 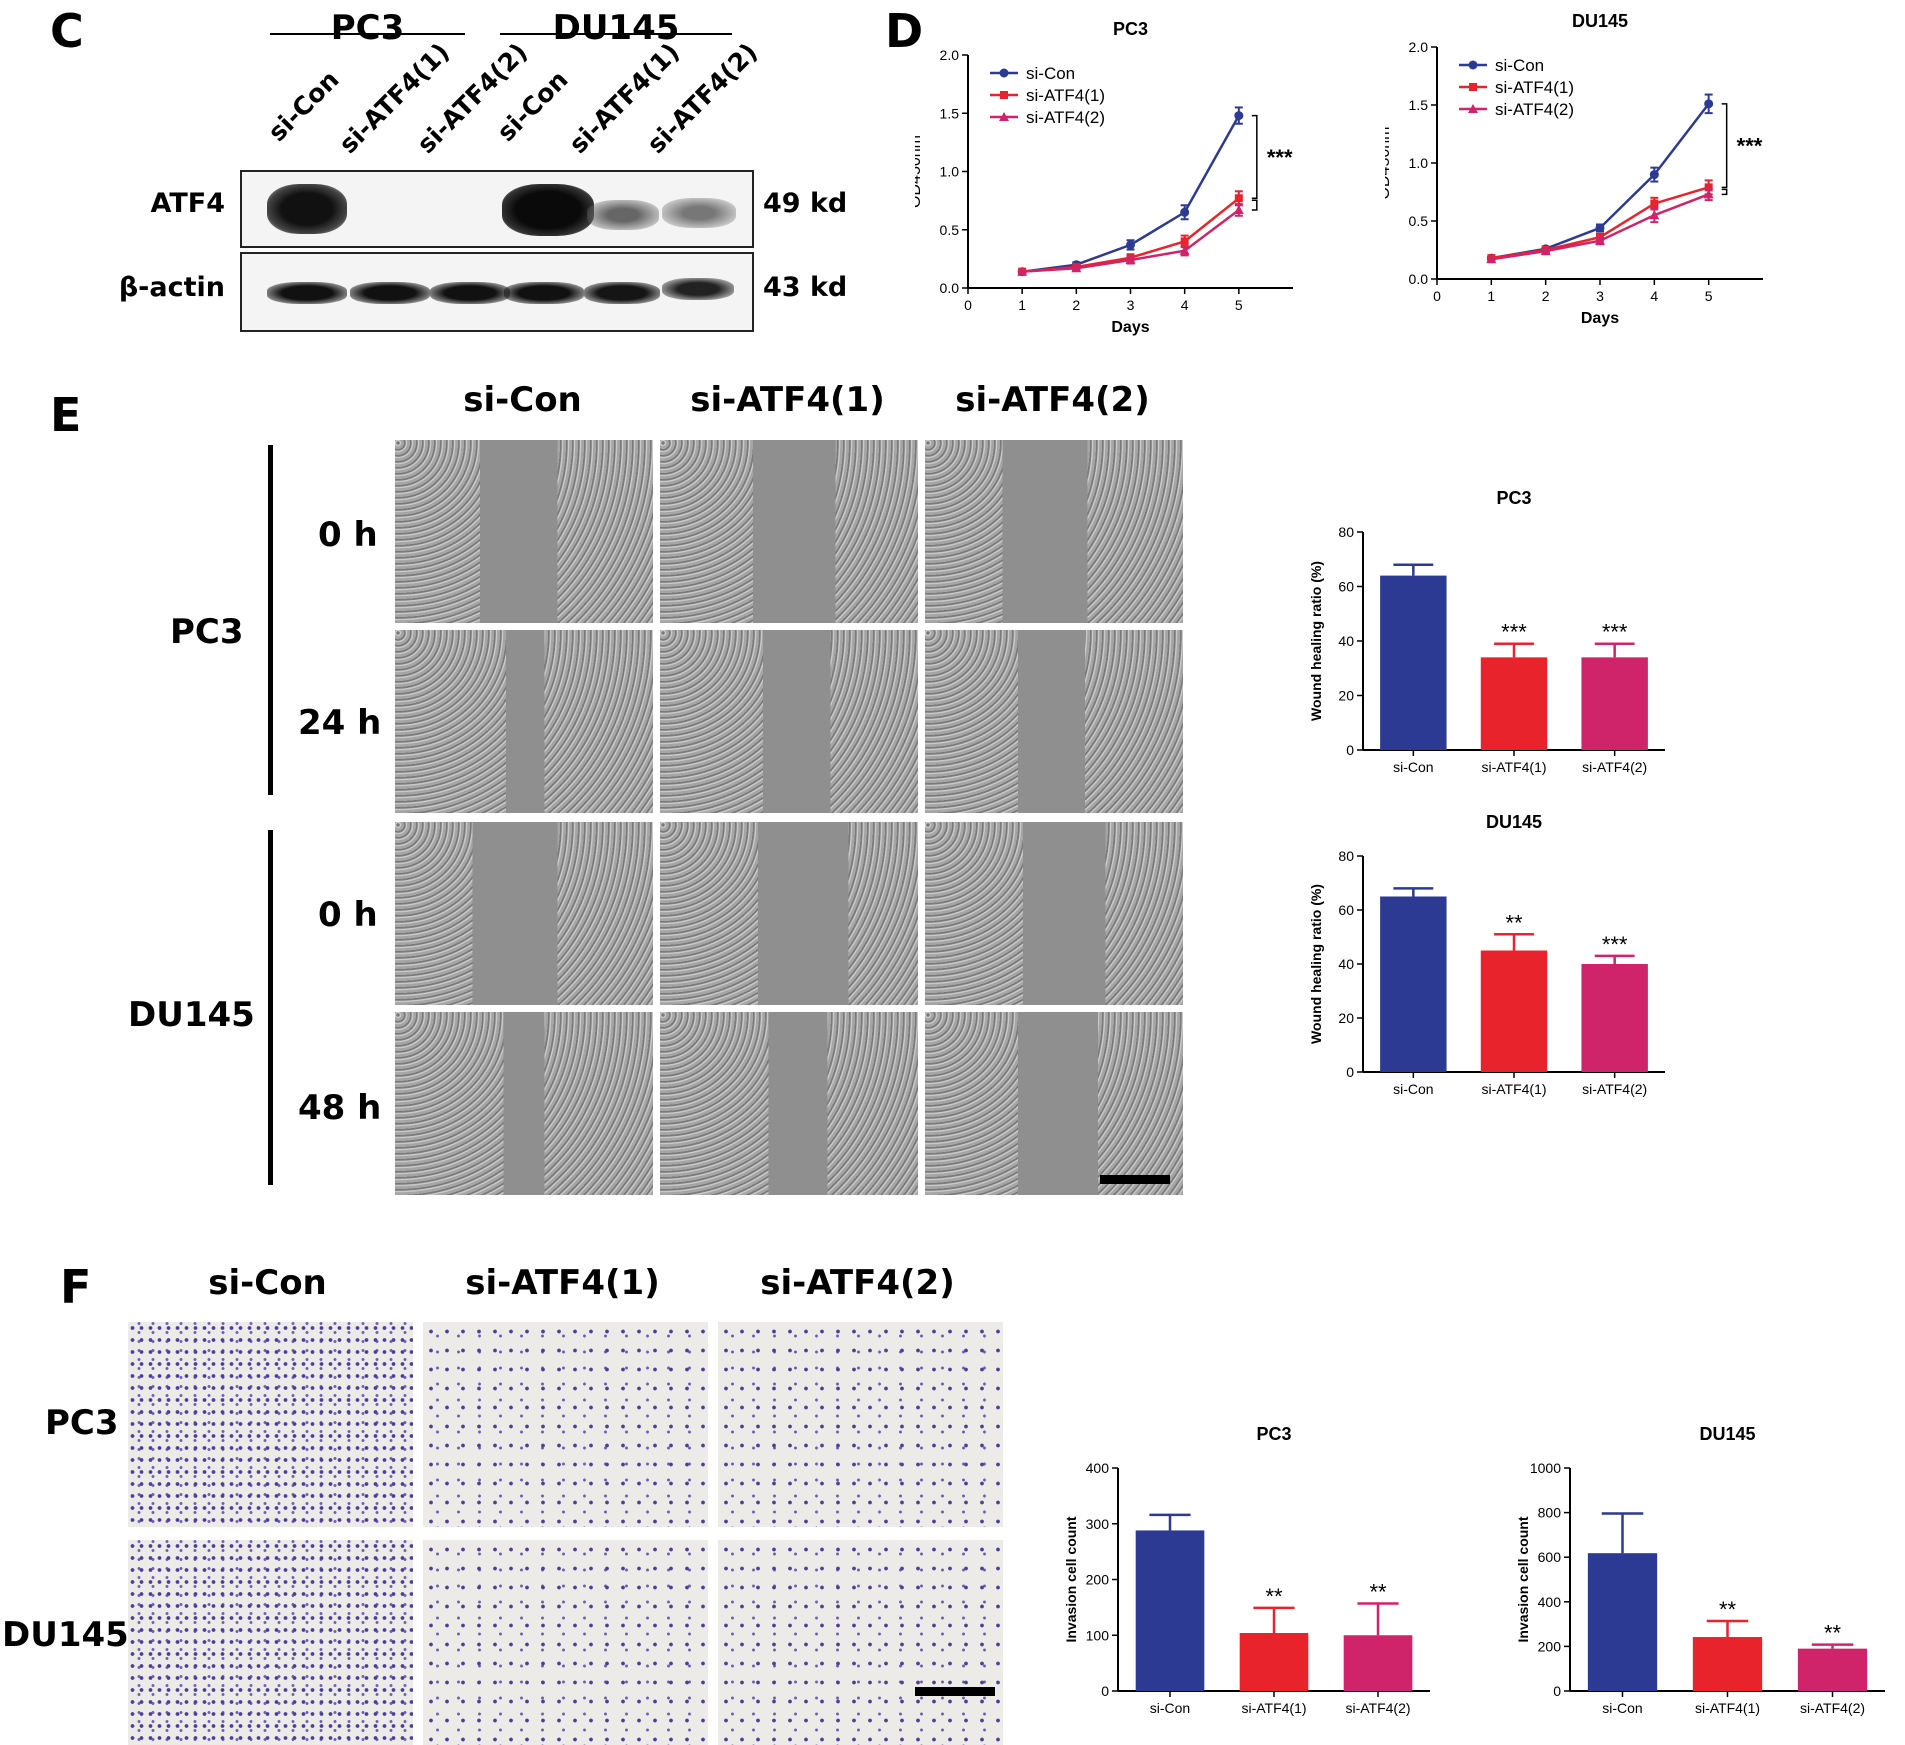 What do you see at coordinates (1135, 1179) in the screenshot?
I see `scale-bar` at bounding box center [1135, 1179].